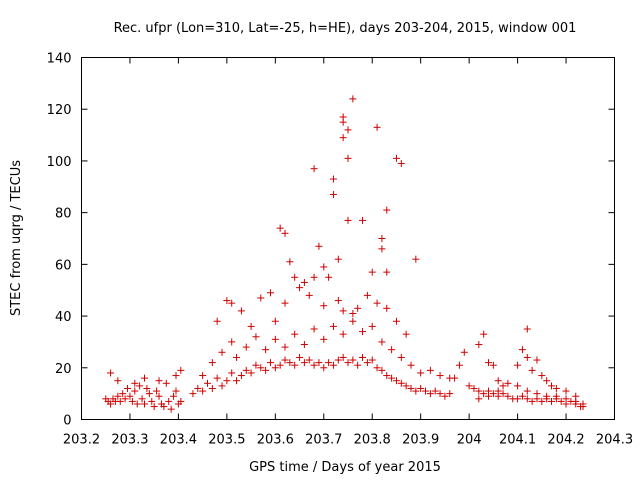  What do you see at coordinates (63, 214) in the screenshot?
I see `y-tick-label: 80` at bounding box center [63, 214].